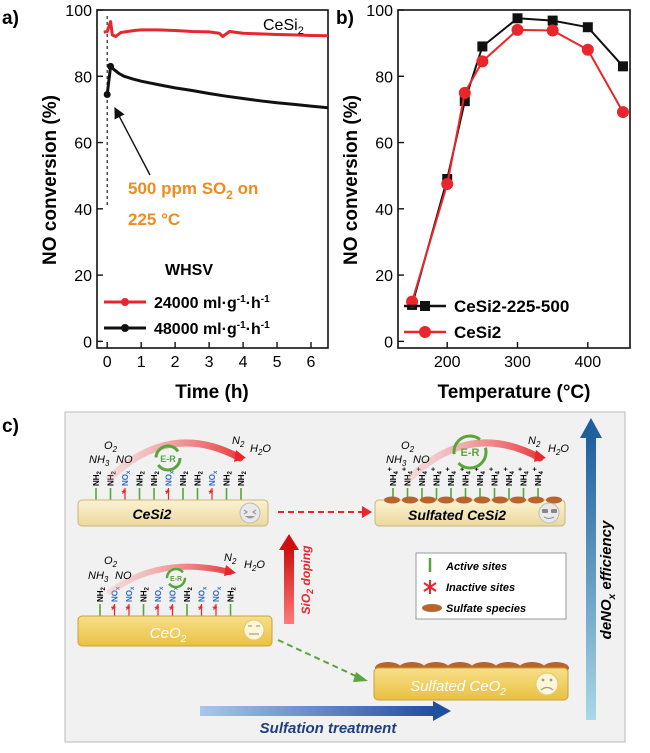 This screenshot has height=753, width=650. Describe the element at coordinates (189, 270) in the screenshot. I see `panel-a-legend-title: WHSV` at that location.